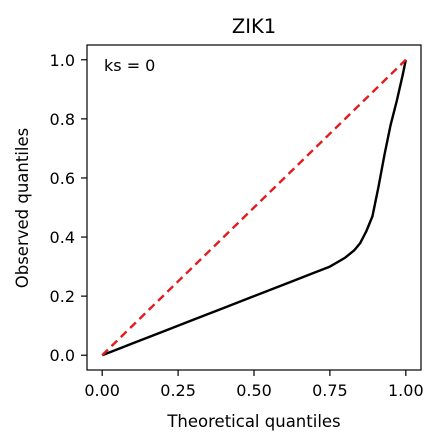 The height and width of the screenshot is (445, 443). I want to click on y-axis-title: Observed quantiles, so click(22, 208).